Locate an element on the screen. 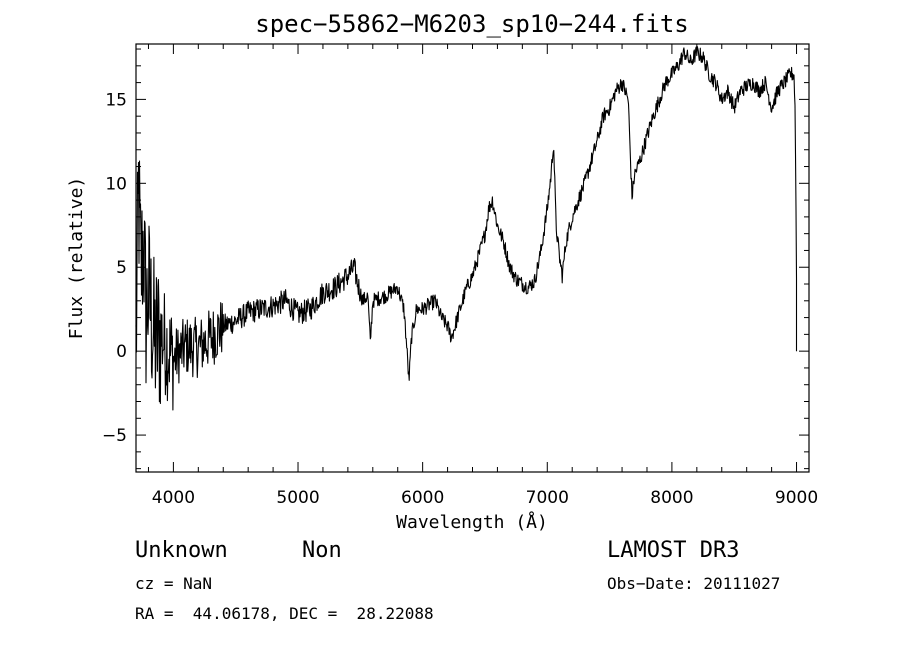 This screenshot has height=654, width=900. coordinates: RA = 44.06178, DEC = 28.22088 is located at coordinates (284, 613).